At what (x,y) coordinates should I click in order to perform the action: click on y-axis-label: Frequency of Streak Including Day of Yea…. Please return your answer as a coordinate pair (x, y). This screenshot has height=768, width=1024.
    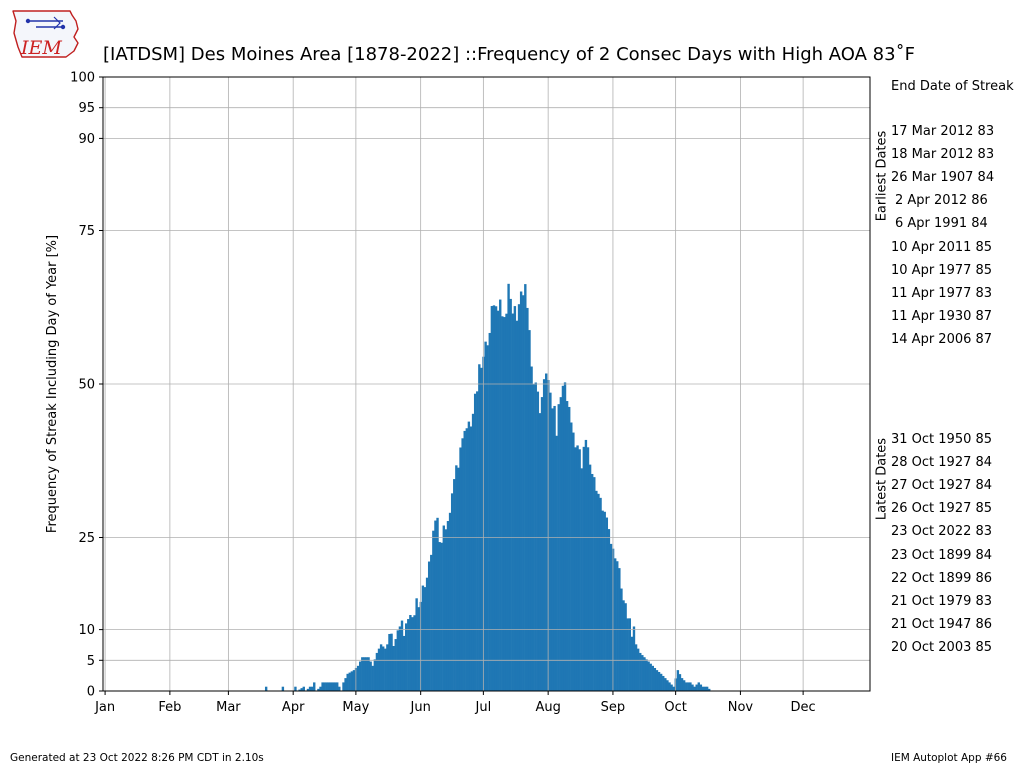
    Looking at the image, I should click on (52, 384).